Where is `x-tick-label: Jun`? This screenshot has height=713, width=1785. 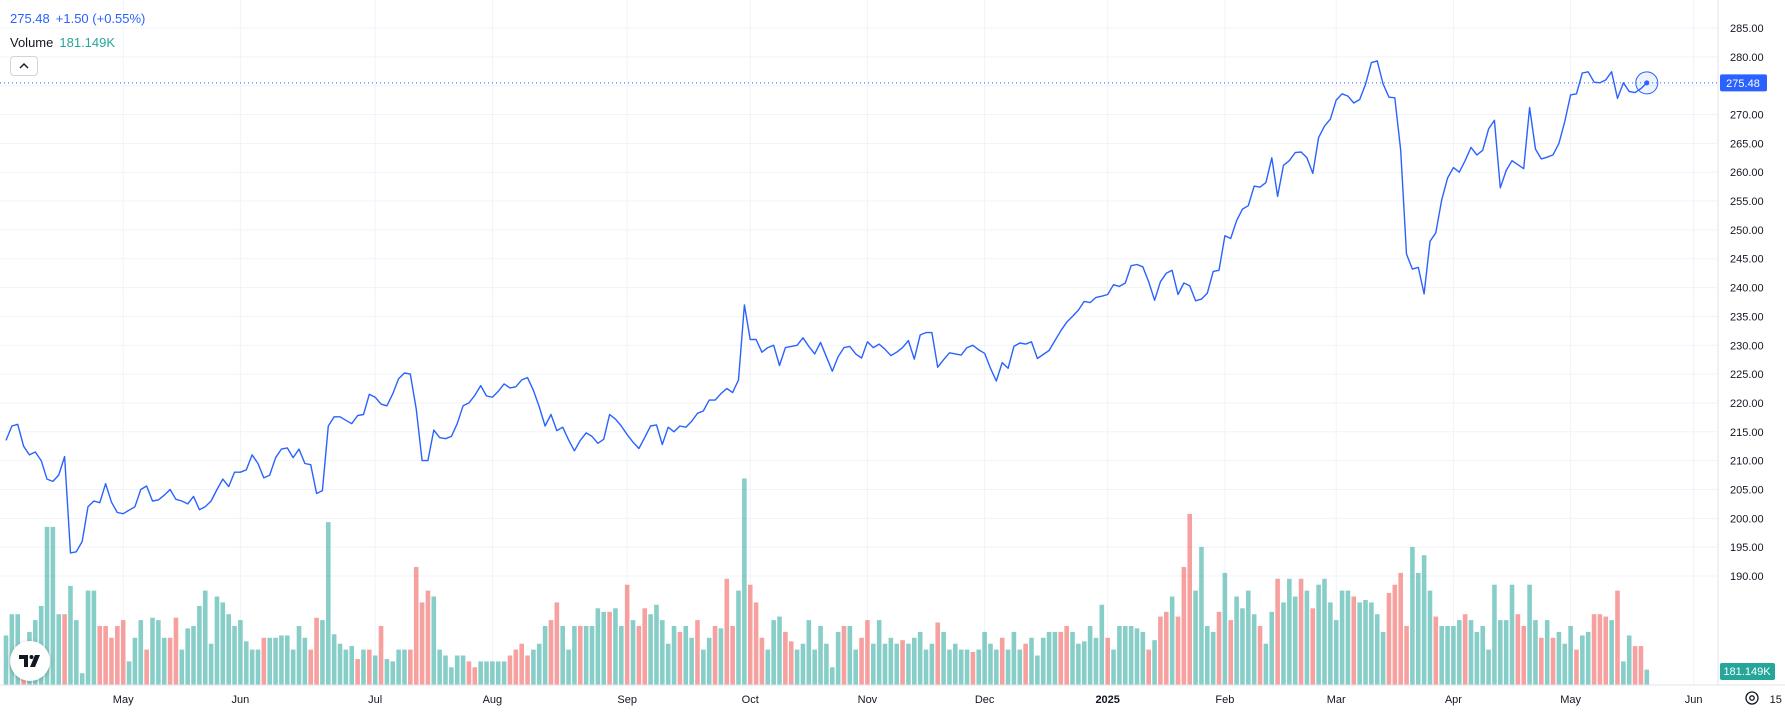 x-tick-label: Jun is located at coordinates (241, 700).